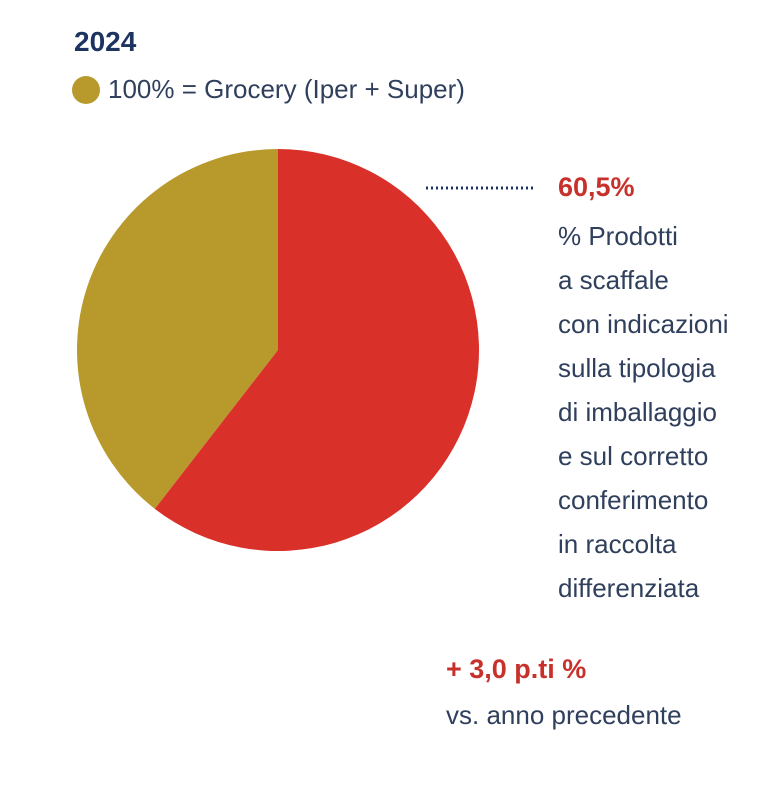 This screenshot has width=776, height=787. I want to click on legend: 100% = Grocery (Iper + Super), so click(268, 89).